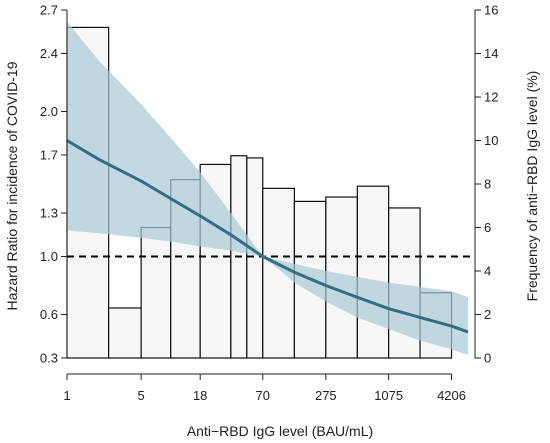 The height and width of the screenshot is (443, 550). Describe the element at coordinates (491, 10) in the screenshot. I see `right-y-tick-label: 16` at that location.